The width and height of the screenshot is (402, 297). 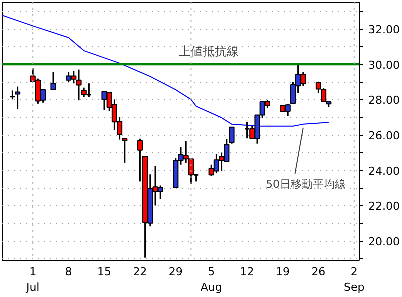 What do you see at coordinates (354, 280) in the screenshot?
I see `x-tick-label: 2 Sep` at bounding box center [354, 280].